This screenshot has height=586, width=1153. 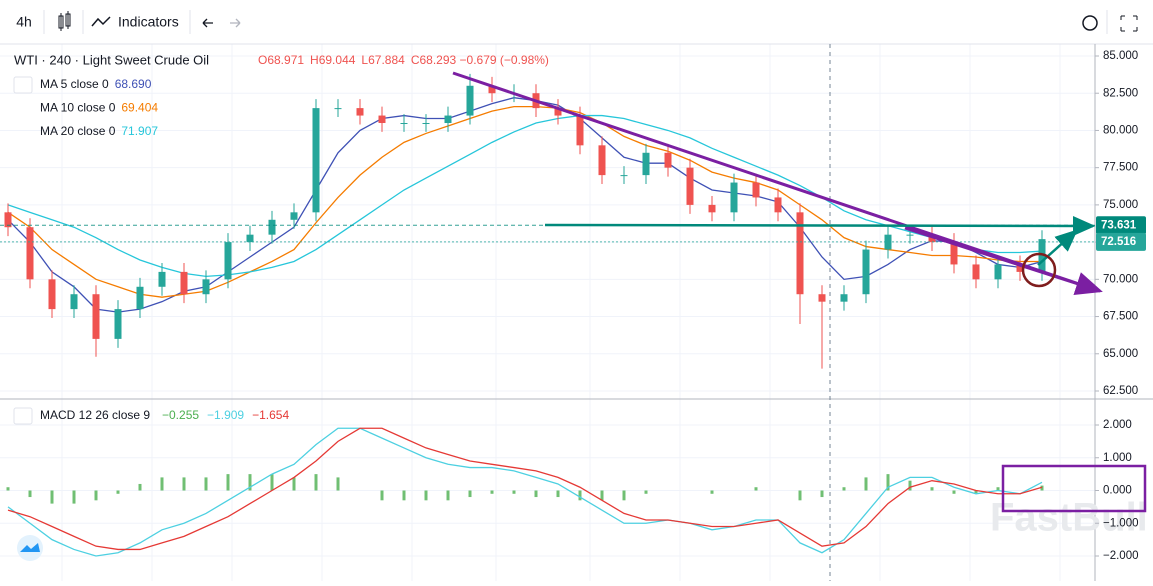 I want to click on legend-value: −1.909, so click(x=225, y=415).